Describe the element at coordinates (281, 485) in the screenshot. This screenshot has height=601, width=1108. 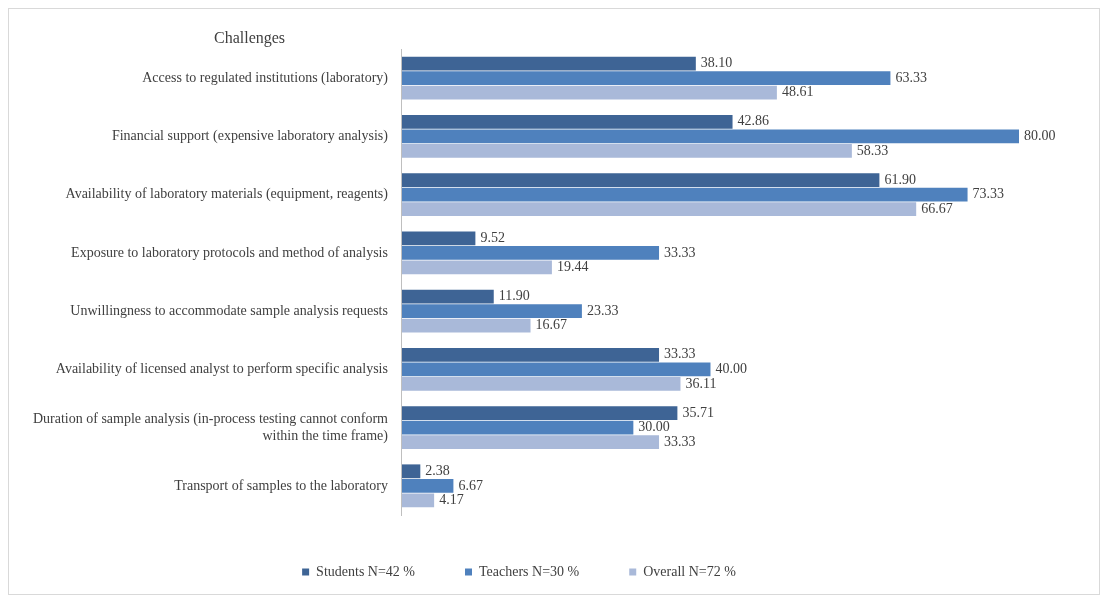
I see `y-tick-label: Transport of samples to the laboratory` at that location.